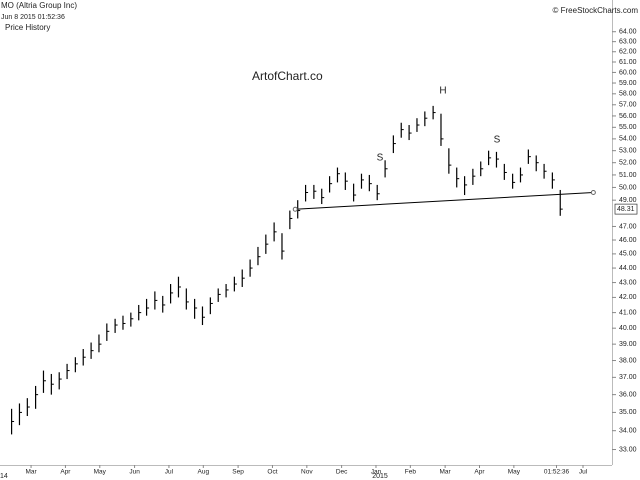 This screenshot has width=640, height=480. Describe the element at coordinates (628, 72) in the screenshot. I see `y-tick-label: 60.00` at that location.